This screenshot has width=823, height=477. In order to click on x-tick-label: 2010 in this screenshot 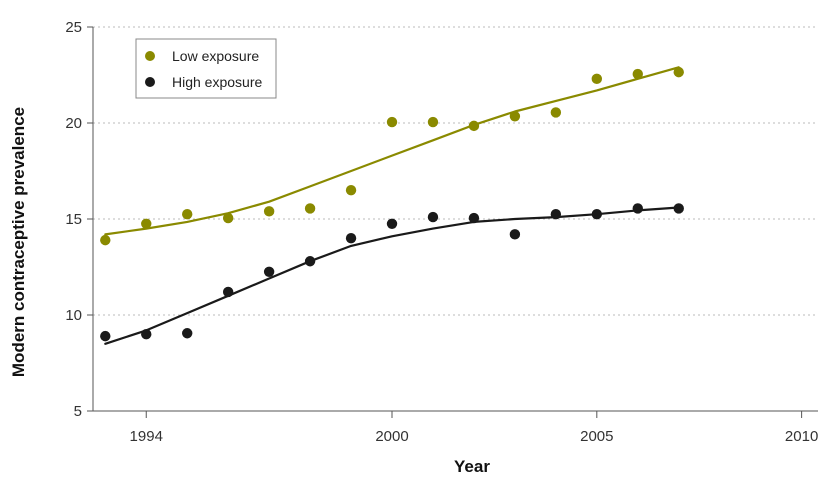, I will do `click(801, 436)`.